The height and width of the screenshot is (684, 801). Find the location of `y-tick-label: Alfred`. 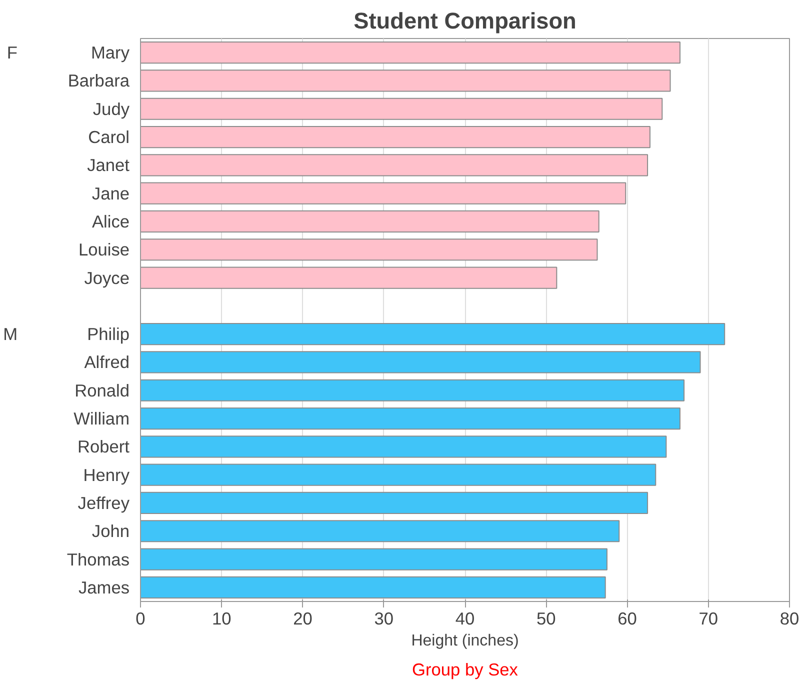

y-tick-label: Alfred is located at coordinates (107, 362).